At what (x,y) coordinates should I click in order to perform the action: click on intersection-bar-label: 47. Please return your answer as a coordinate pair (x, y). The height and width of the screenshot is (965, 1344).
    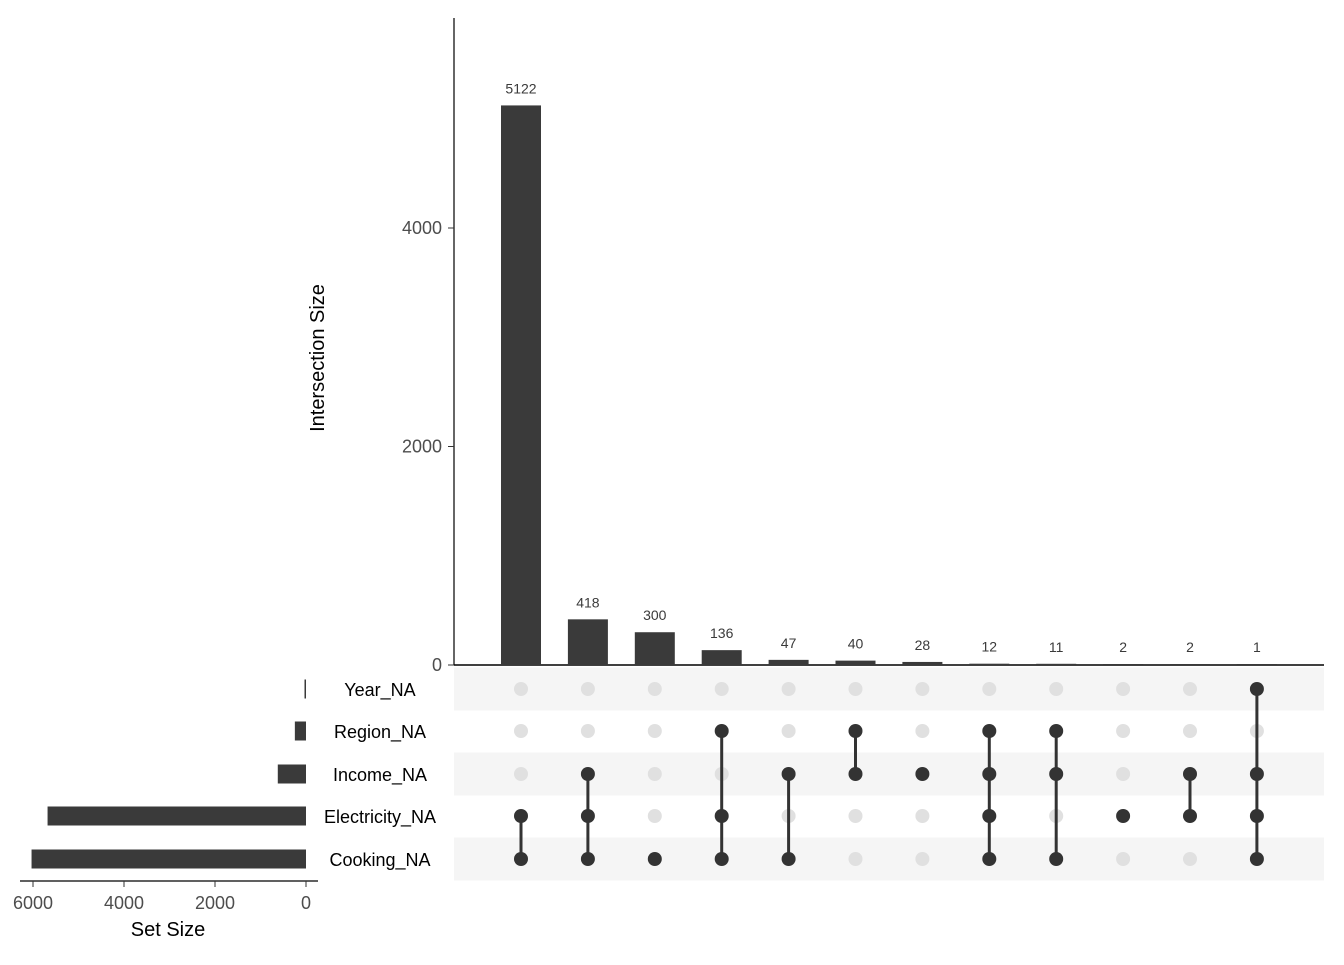
    Looking at the image, I should click on (789, 643).